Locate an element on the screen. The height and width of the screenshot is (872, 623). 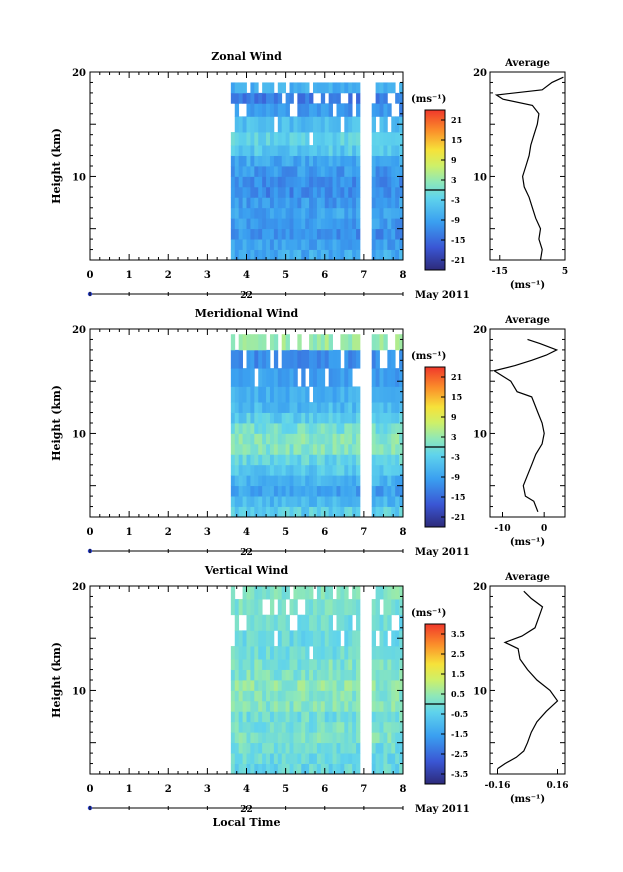
colorbar-tick-label: -3.5 is located at coordinates (459, 774).